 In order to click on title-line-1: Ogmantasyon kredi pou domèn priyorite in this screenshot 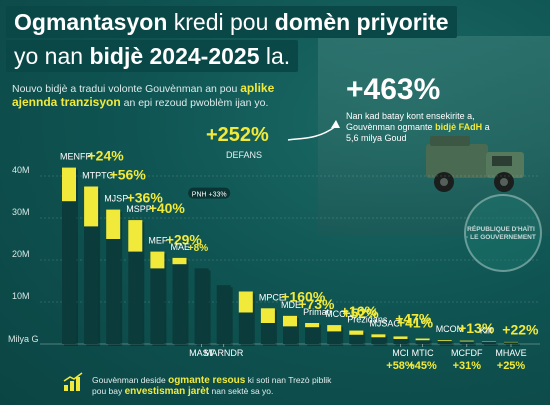, I will do `click(231, 22)`.